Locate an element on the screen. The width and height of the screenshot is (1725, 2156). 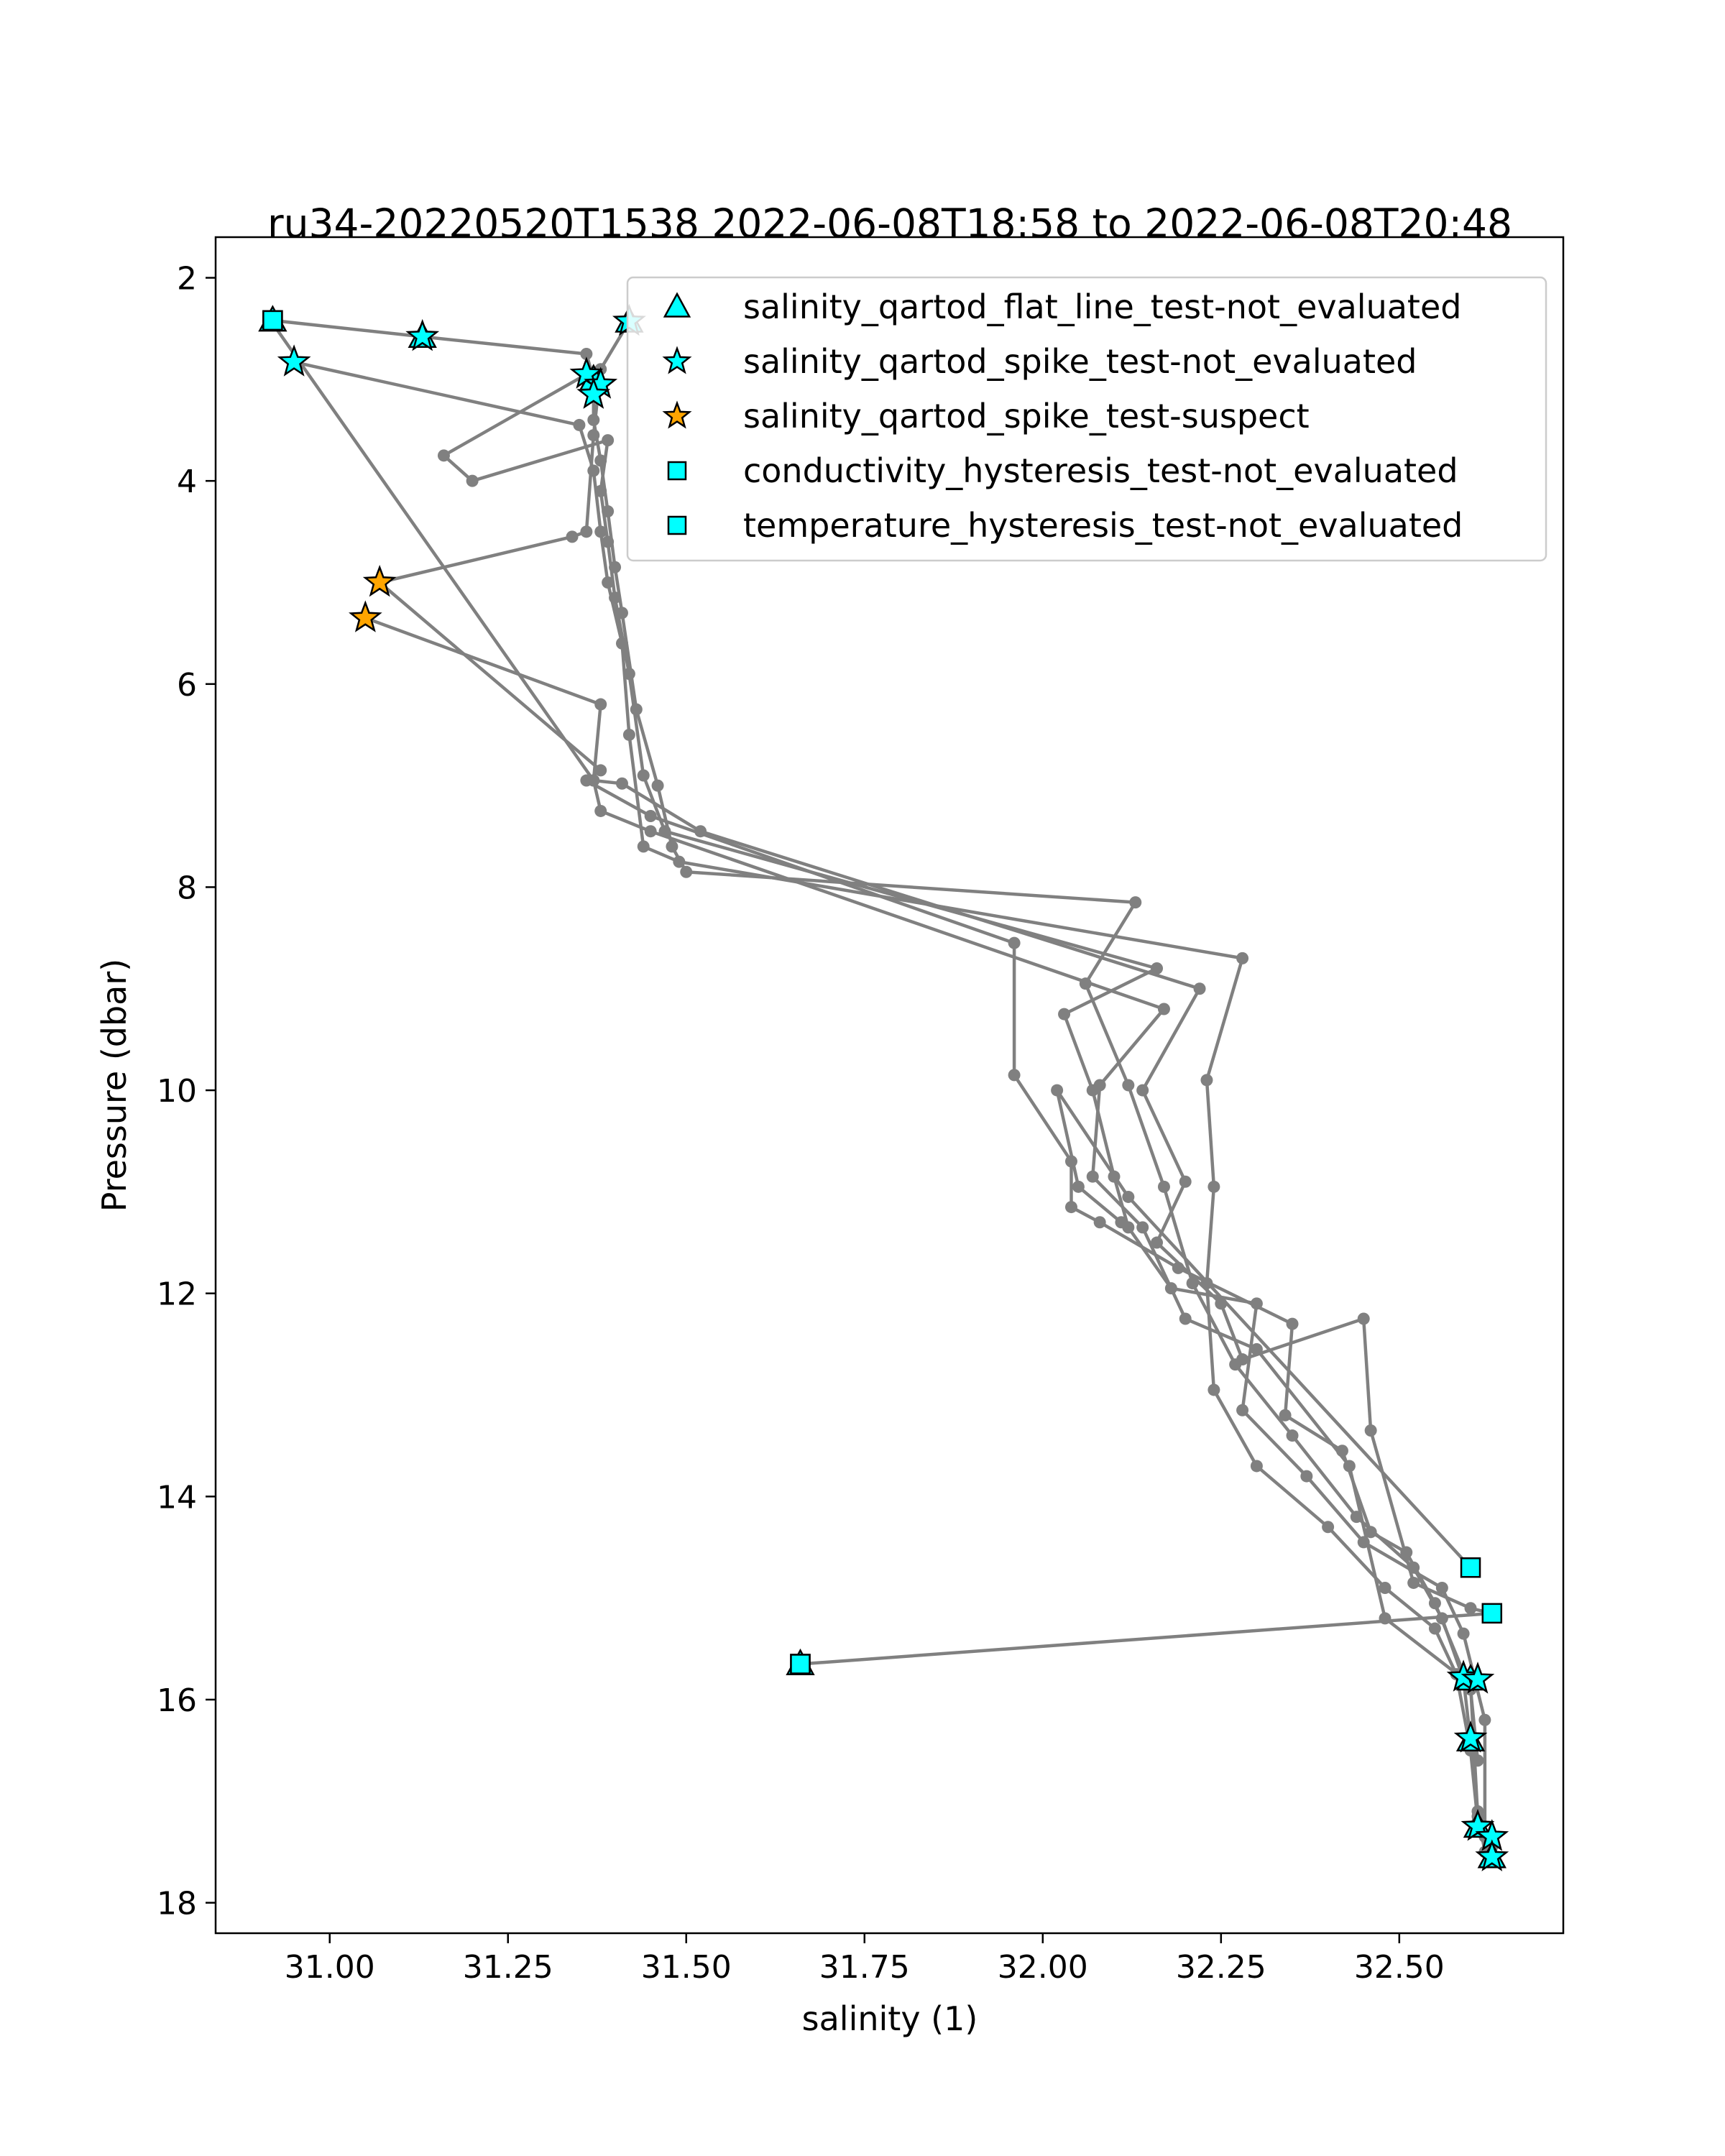
legend-label: salinity_qartod_spike_test-suspect is located at coordinates (1026, 417).